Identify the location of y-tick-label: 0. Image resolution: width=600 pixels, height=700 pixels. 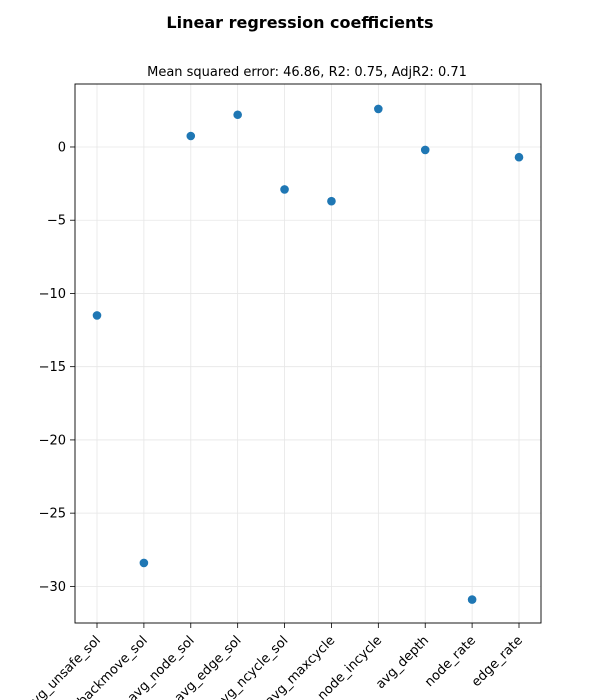
(62, 147).